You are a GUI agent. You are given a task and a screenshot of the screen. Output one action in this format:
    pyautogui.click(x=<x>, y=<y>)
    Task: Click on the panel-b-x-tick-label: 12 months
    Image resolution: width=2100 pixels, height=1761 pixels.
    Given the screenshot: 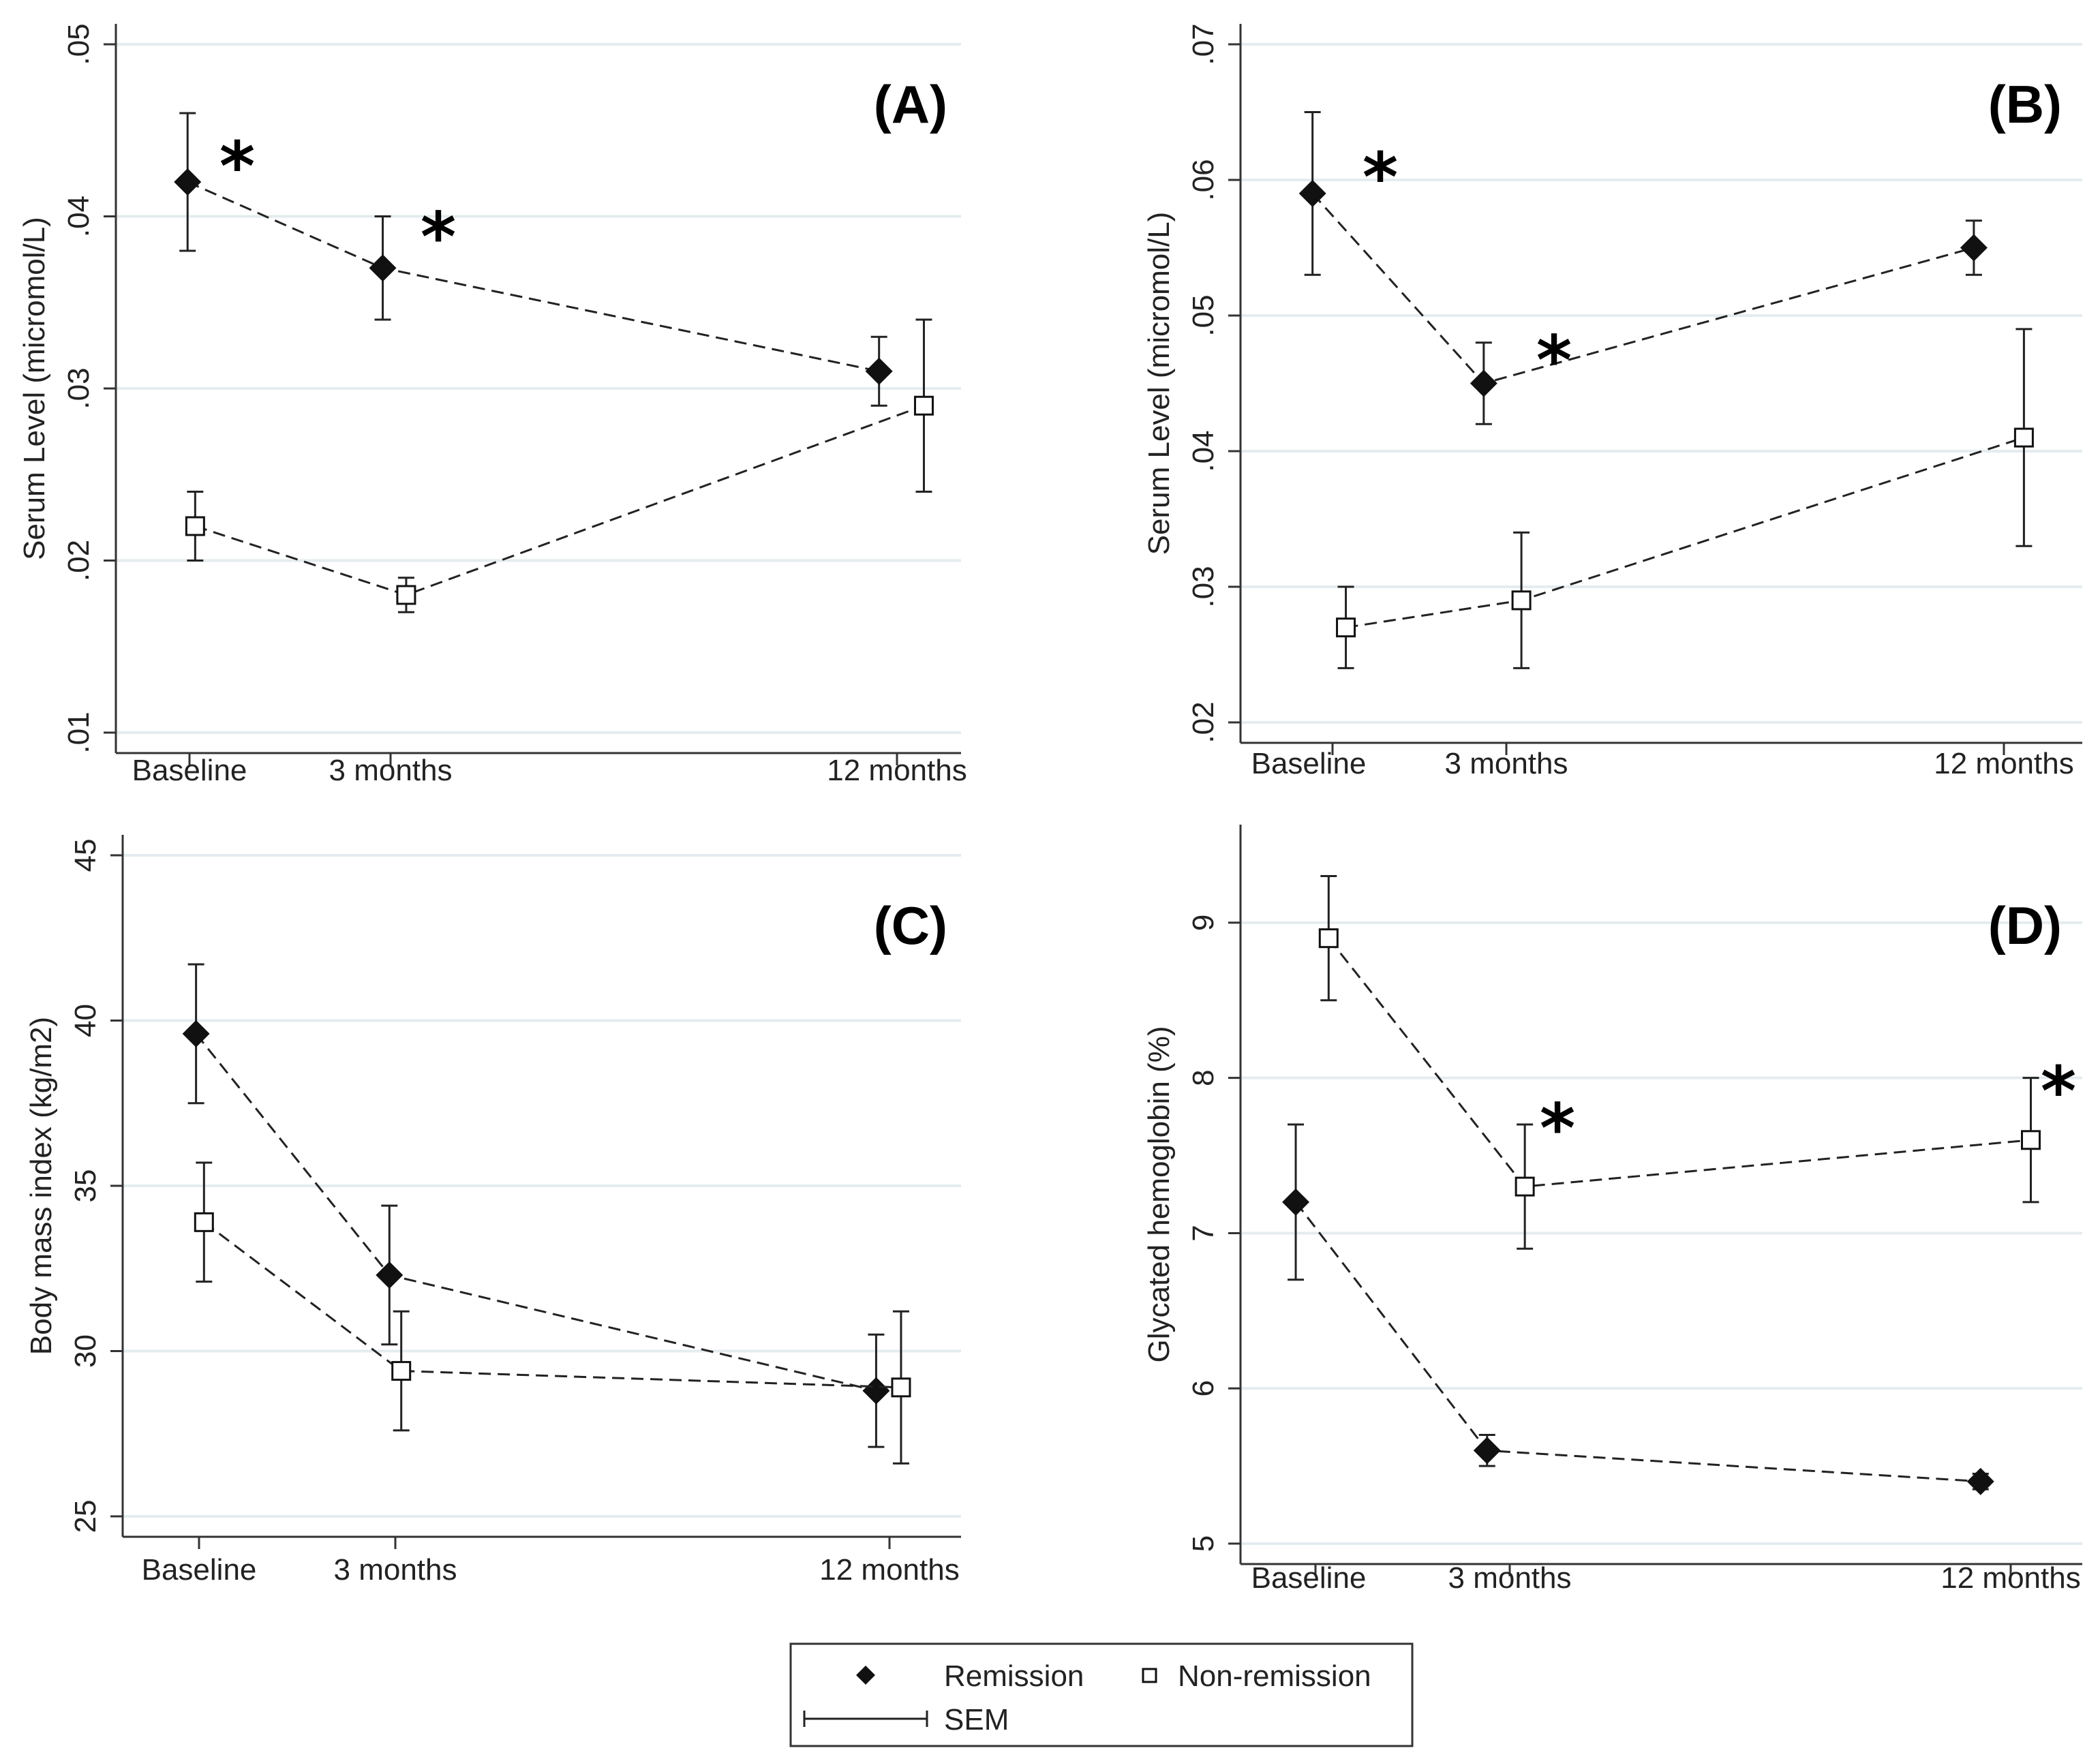 What is the action you would take?
    pyautogui.click(x=2003, y=763)
    